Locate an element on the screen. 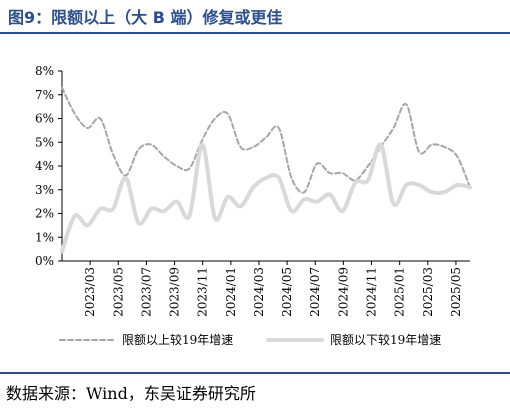  y-tick-label: 3% is located at coordinates (44, 190).